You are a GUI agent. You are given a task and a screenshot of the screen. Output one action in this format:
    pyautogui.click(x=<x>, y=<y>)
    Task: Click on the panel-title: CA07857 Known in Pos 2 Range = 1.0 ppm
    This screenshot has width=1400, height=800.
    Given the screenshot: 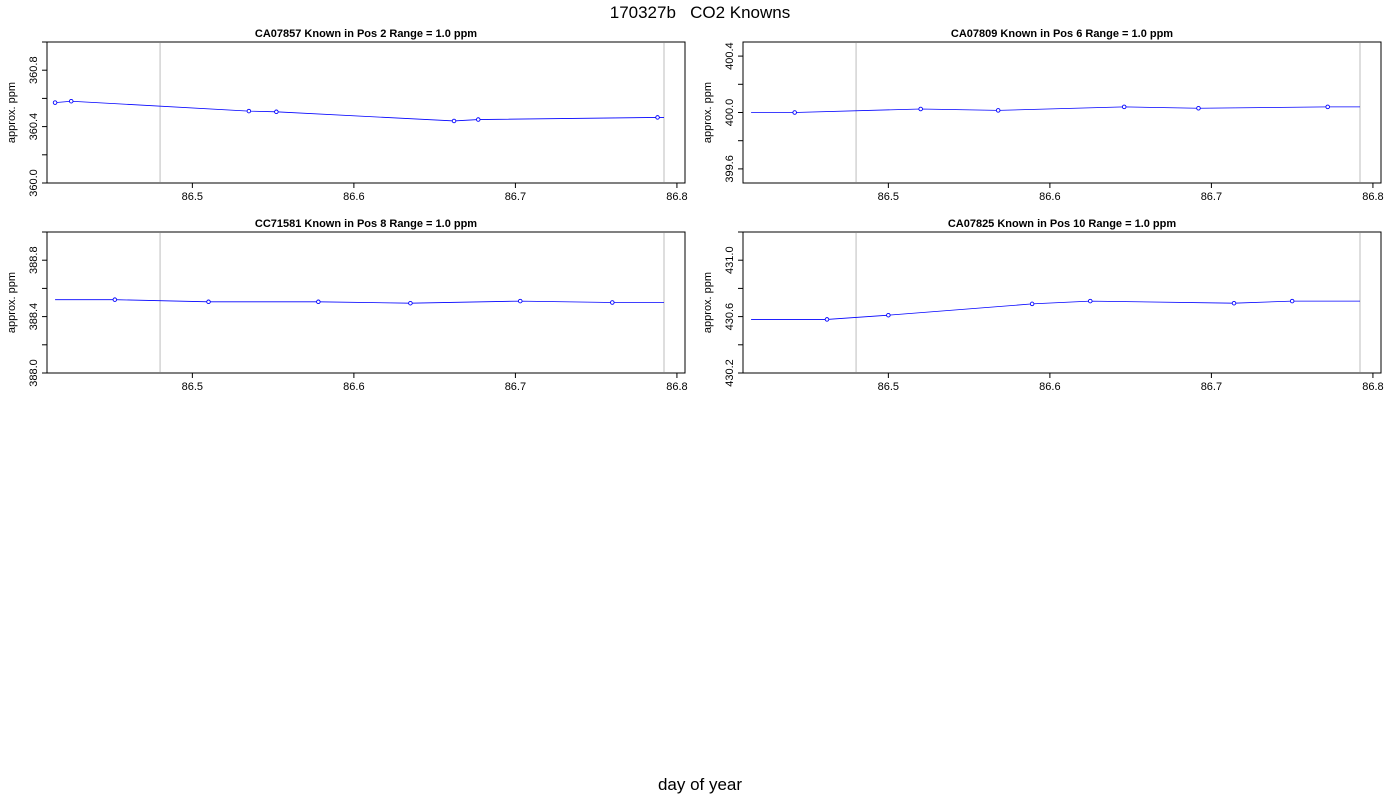 What is the action you would take?
    pyautogui.click(x=366, y=34)
    